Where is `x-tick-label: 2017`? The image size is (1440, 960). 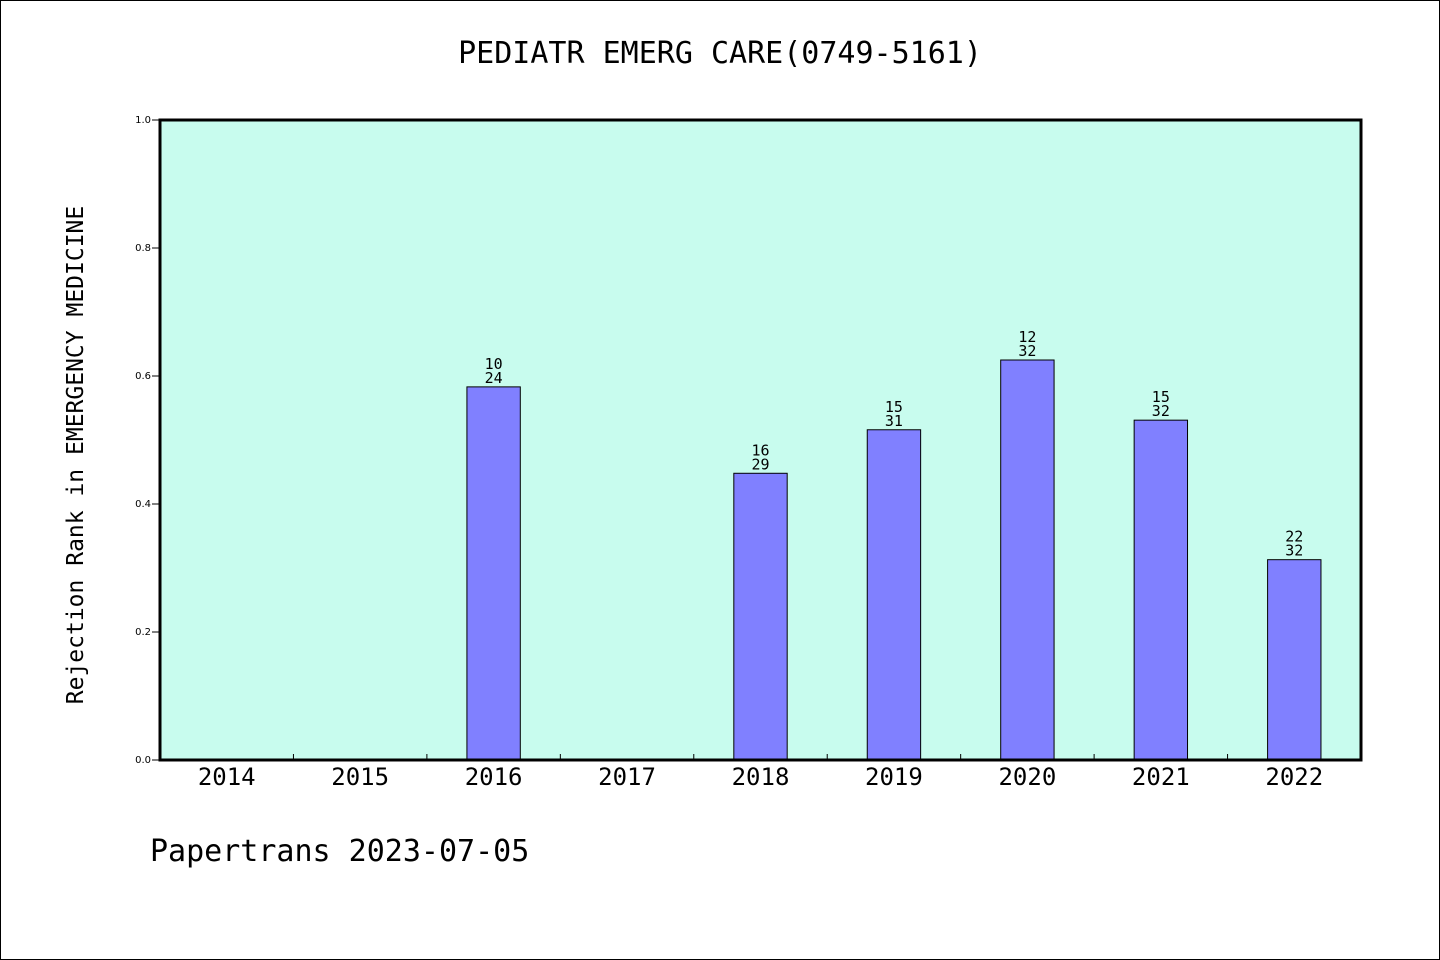 x-tick-label: 2017 is located at coordinates (627, 777).